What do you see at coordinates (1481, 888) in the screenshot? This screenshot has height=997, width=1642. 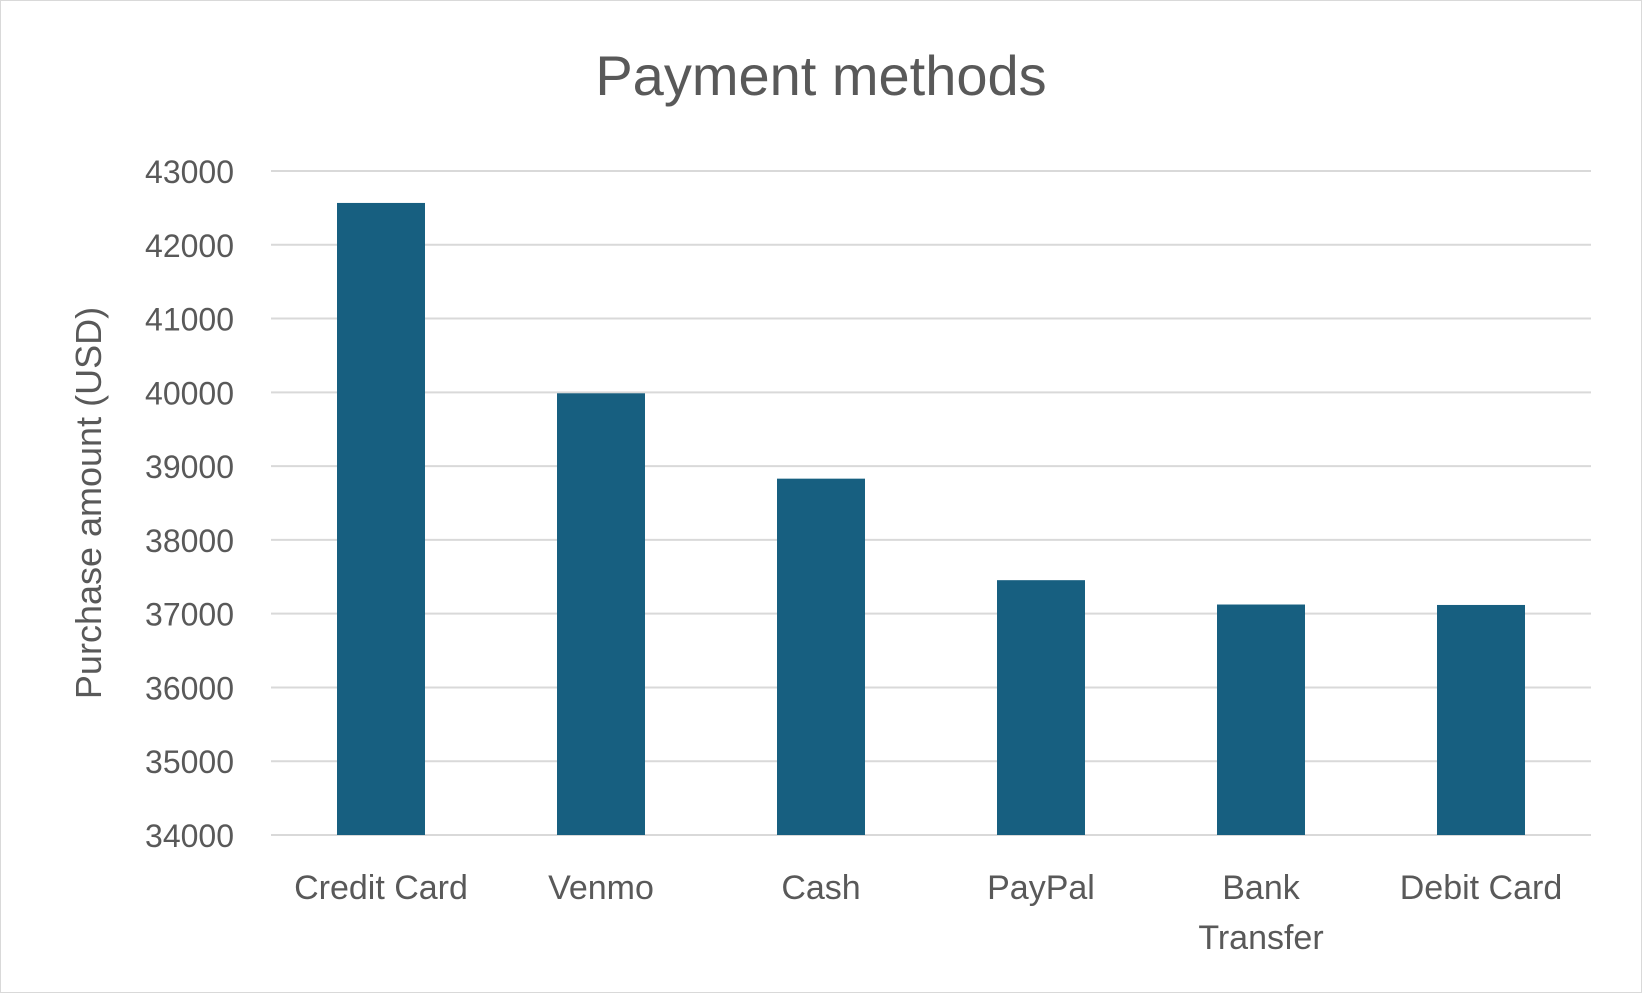 I see `x-tick-label: Debit Card` at bounding box center [1481, 888].